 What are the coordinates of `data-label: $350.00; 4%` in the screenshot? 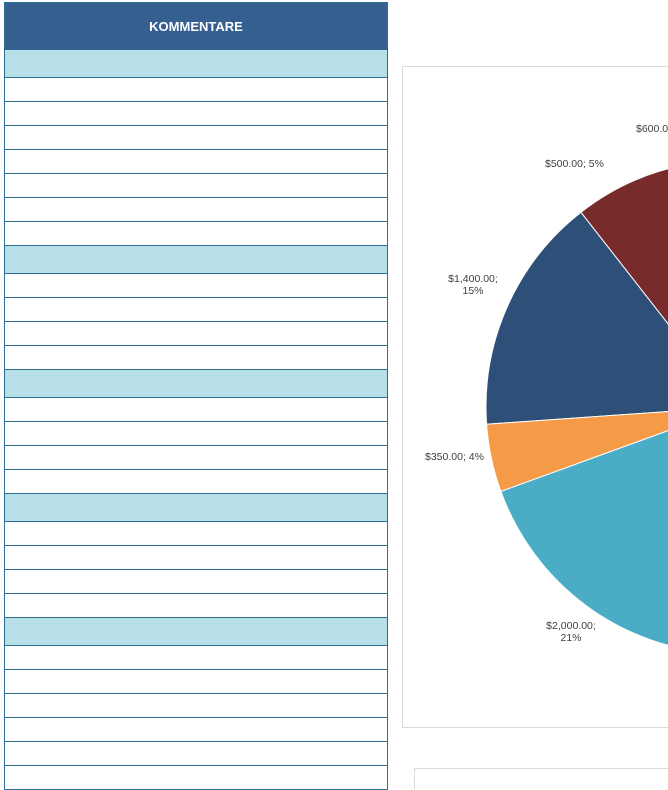 It's located at (454, 457).